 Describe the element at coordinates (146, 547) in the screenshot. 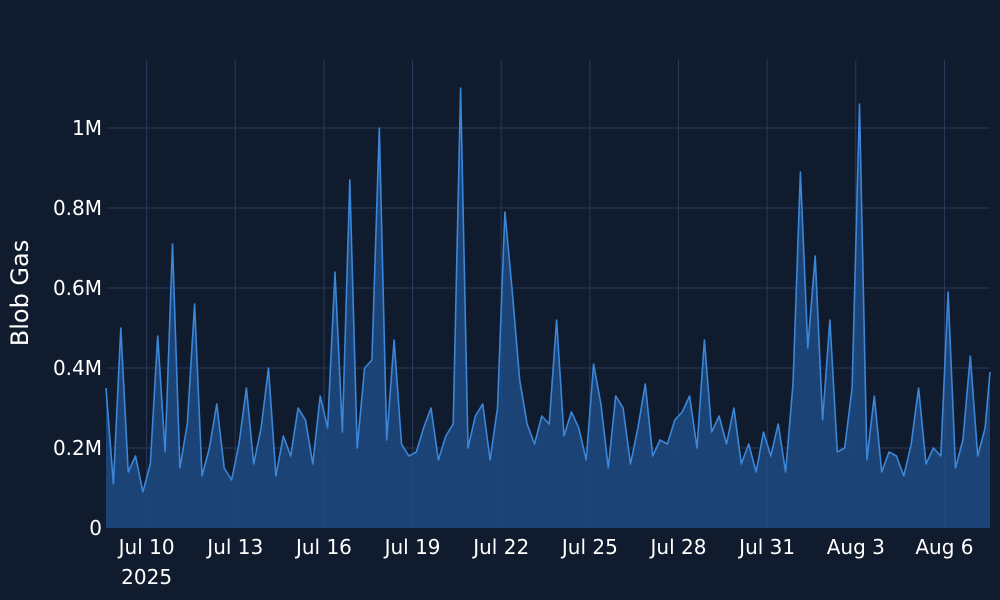

I see `x-tick-label: Jul 10` at that location.